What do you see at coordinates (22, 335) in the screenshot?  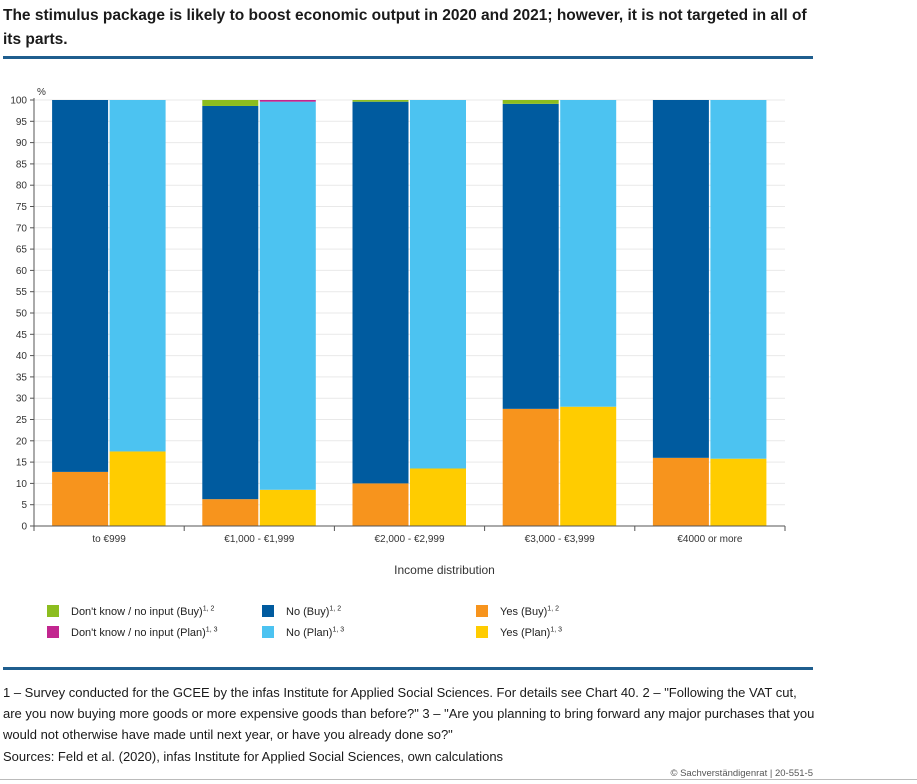 I see `y-tick-label: 45` at bounding box center [22, 335].